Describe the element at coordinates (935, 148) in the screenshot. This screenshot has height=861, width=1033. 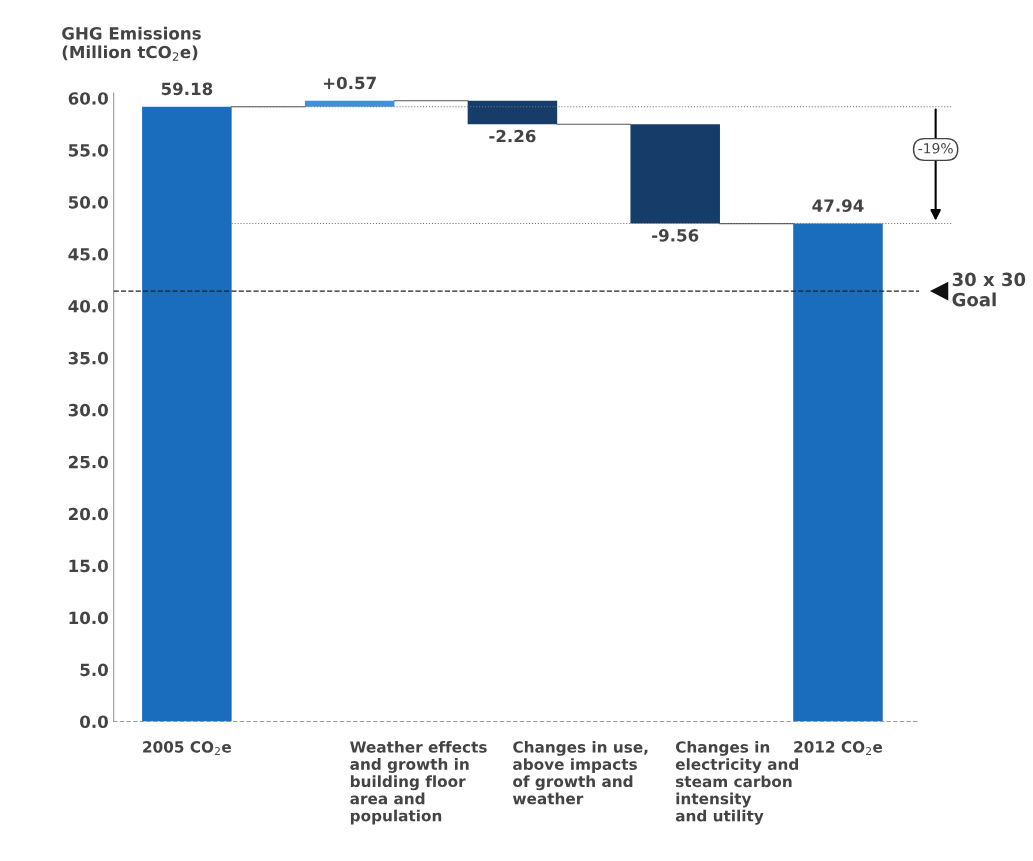
I see `annotation: -19%` at that location.